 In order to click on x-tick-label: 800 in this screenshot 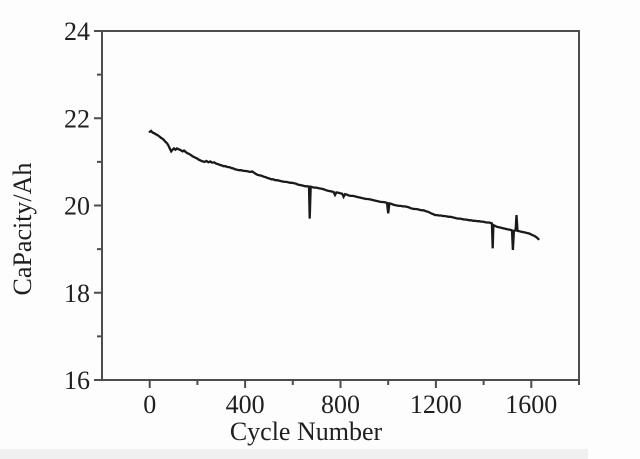, I will do `click(340, 404)`.